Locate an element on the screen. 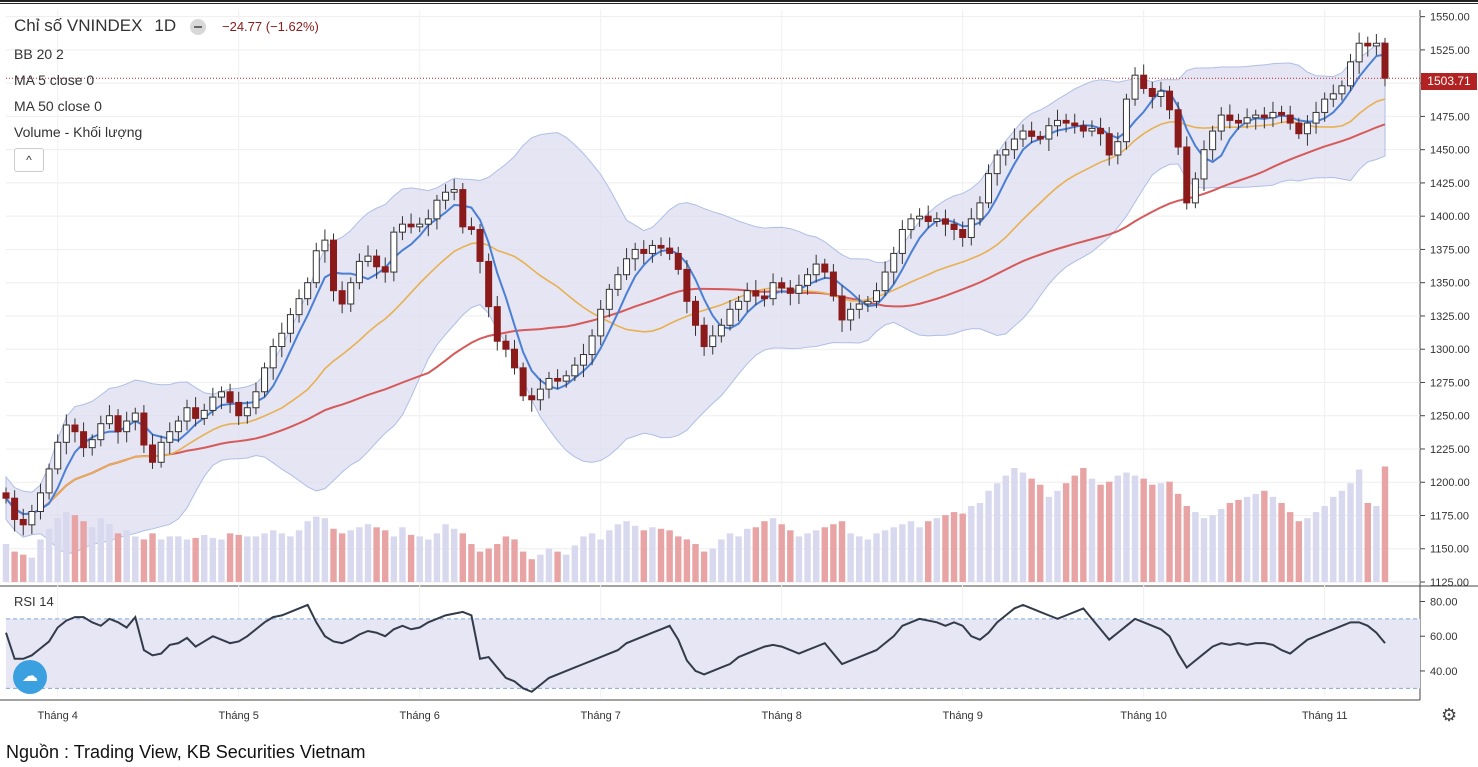  legend-title: Chỉ số VNINDEX 1D is located at coordinates (95, 25).